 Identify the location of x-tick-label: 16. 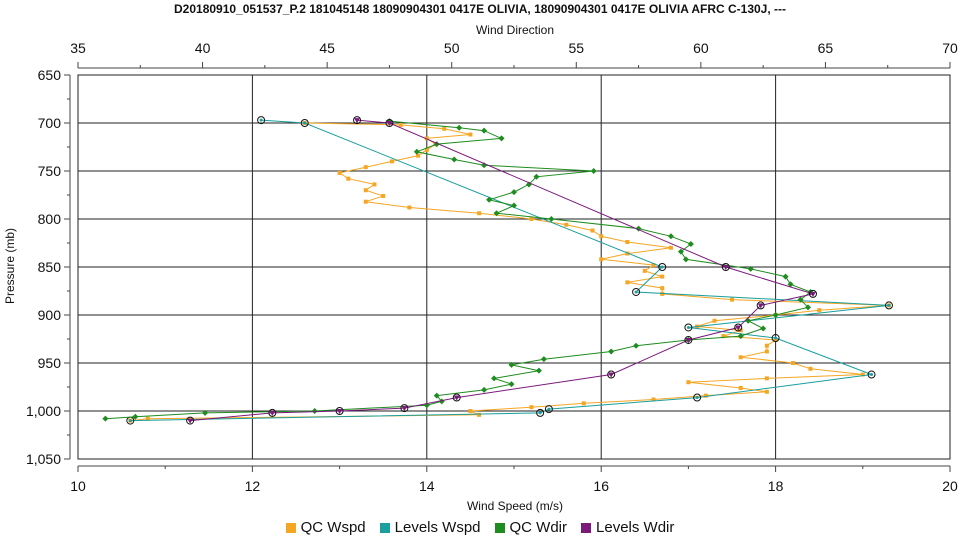
(601, 486).